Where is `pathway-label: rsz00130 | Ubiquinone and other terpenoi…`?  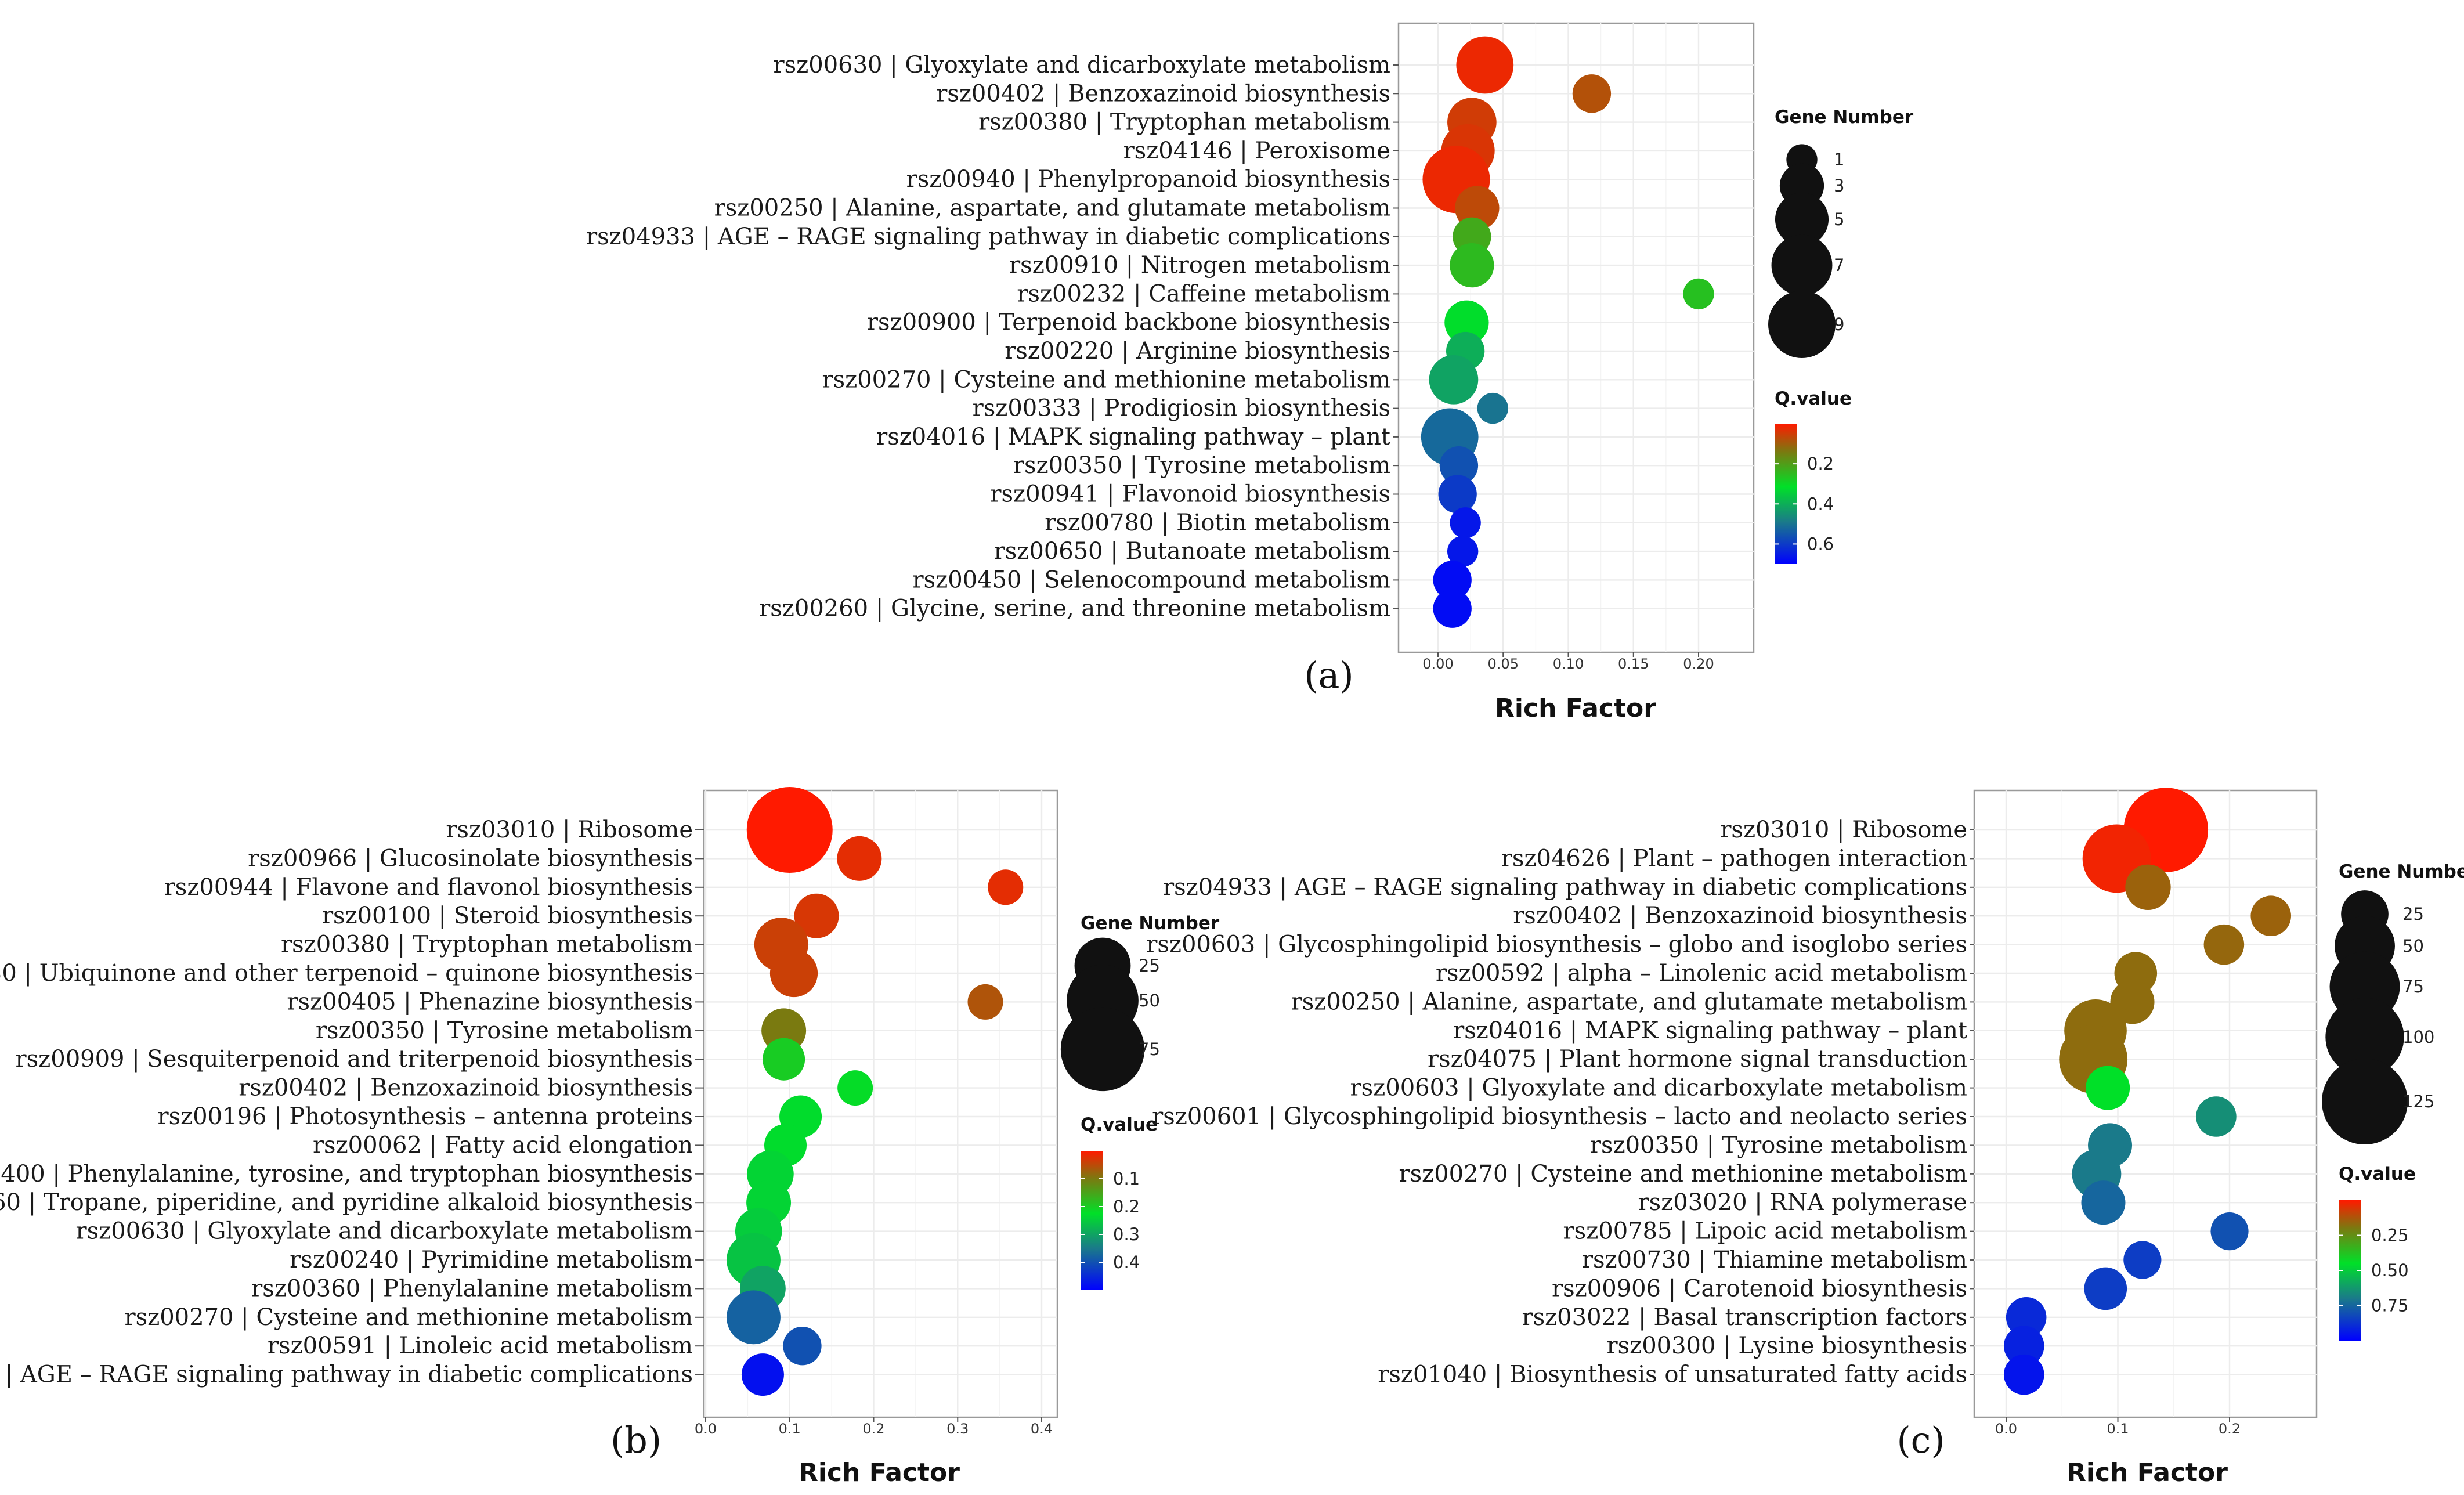 pathway-label: rsz00130 | Ubiquinone and other terpenoi… is located at coordinates (346, 974).